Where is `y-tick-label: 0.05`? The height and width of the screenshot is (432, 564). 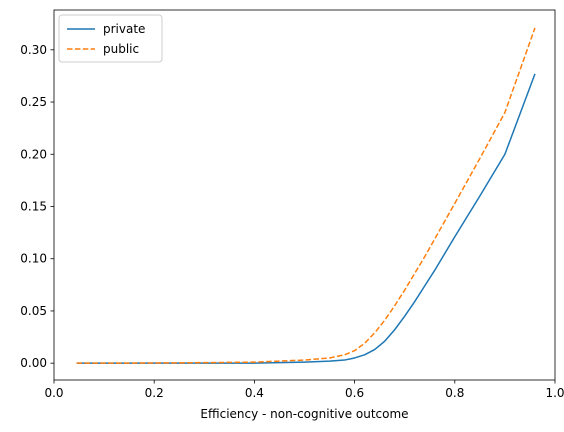 y-tick-label: 0.05 is located at coordinates (33, 311).